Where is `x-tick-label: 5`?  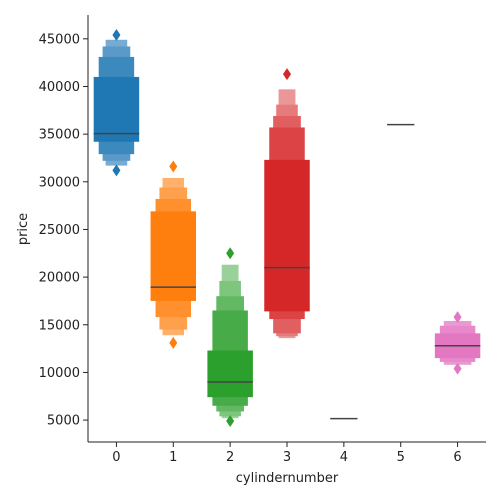 x-tick-label: 5 is located at coordinates (401, 457).